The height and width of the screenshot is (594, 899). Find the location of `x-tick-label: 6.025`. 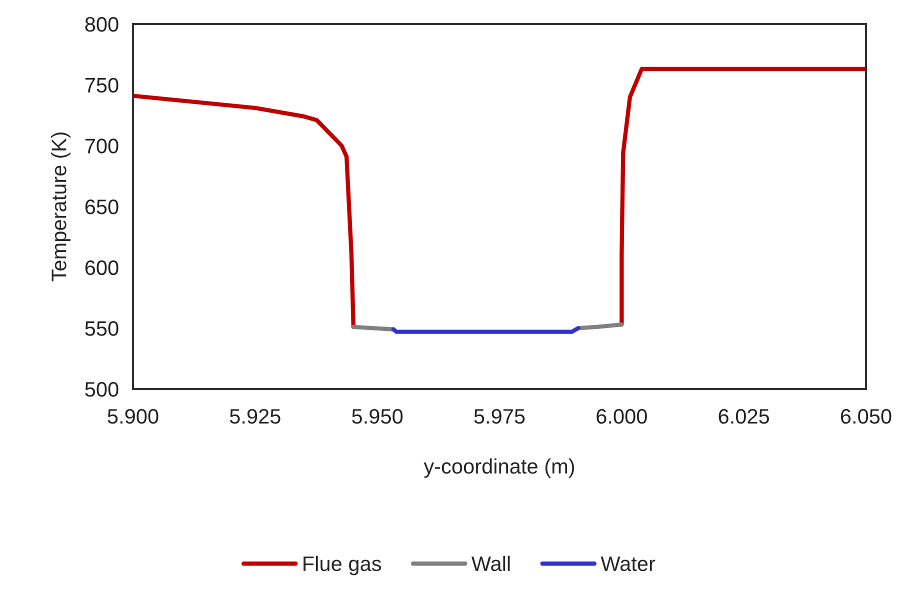

x-tick-label: 6.025 is located at coordinates (744, 416).